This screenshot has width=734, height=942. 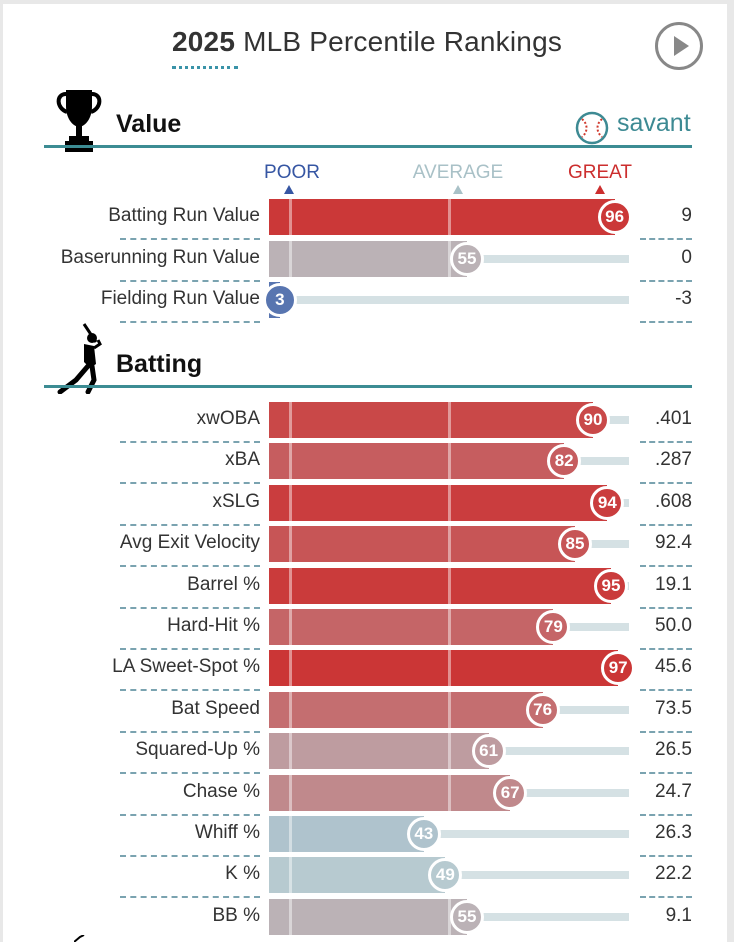 I want to click on bar-xba, so click(x=417, y=461).